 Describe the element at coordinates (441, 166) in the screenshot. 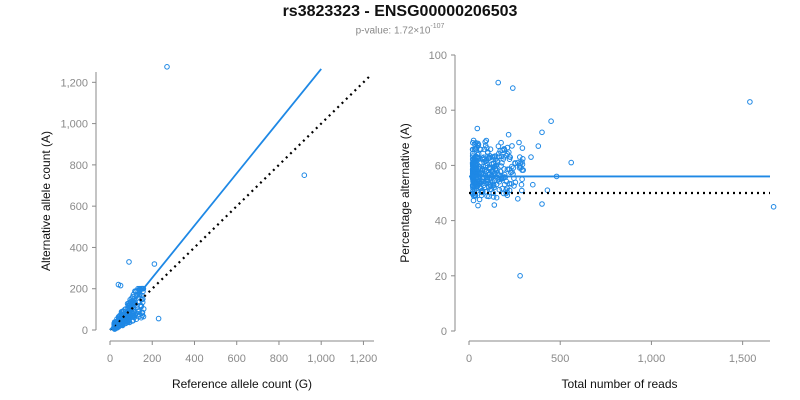

I see `panel-right-y-tick-label: 60` at that location.